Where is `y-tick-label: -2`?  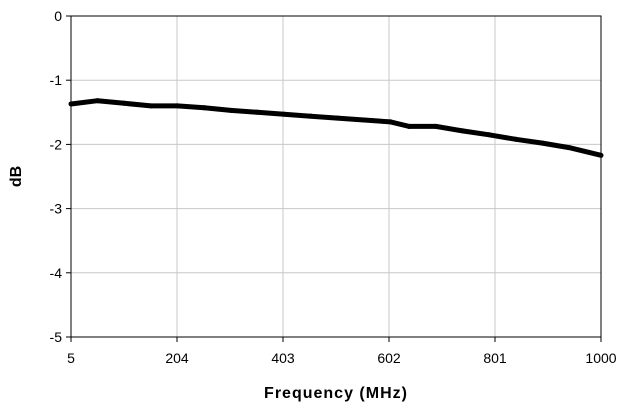
y-tick-label: -2 is located at coordinates (56, 144).